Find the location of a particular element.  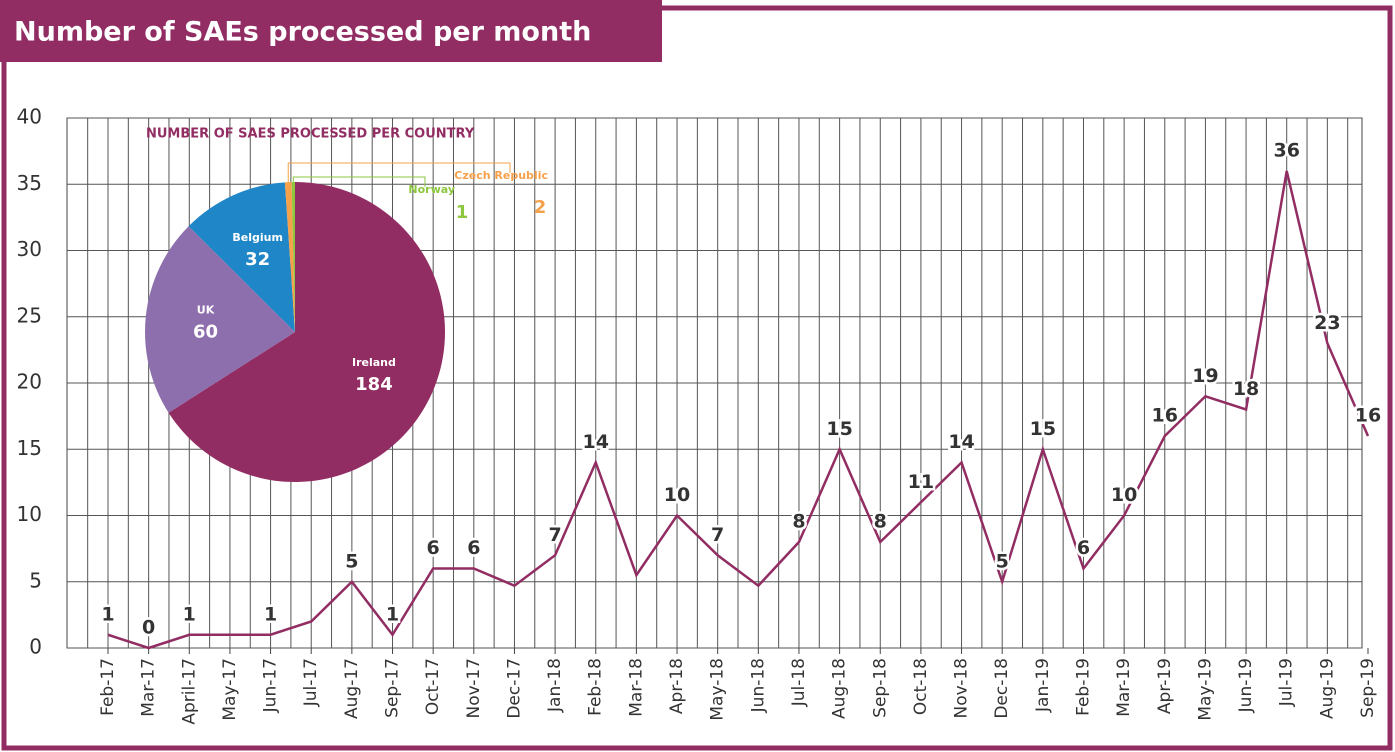

chart-title: Number of SAEs processed per month is located at coordinates (302, 32).